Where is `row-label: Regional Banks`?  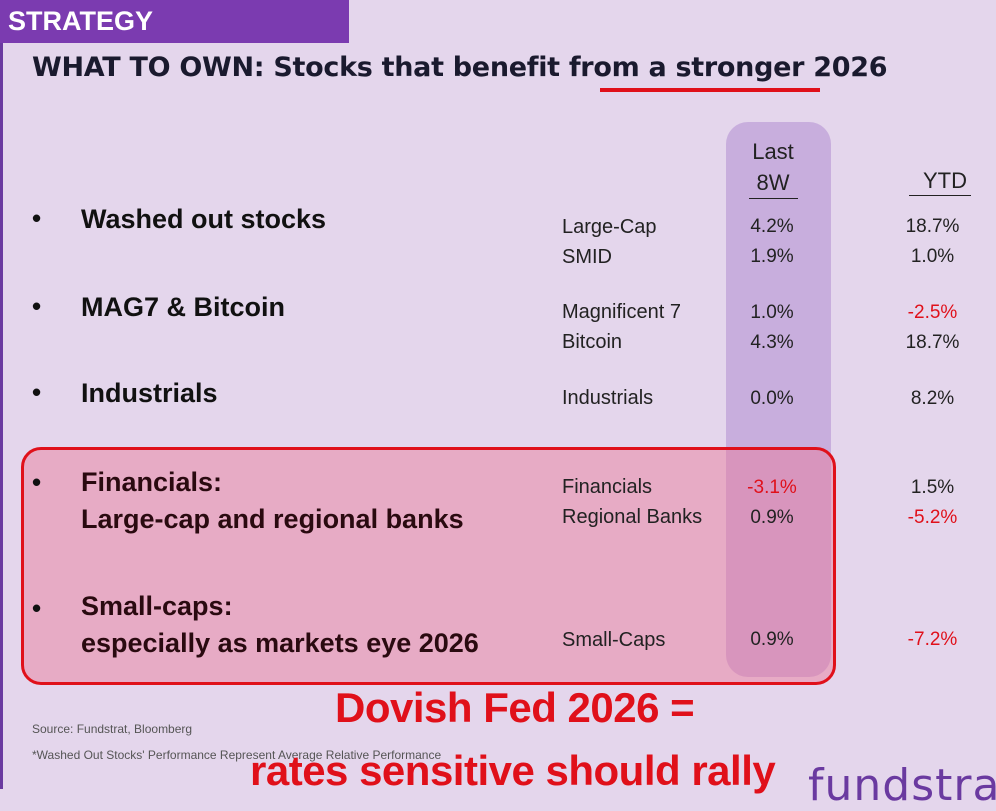 row-label: Regional Banks is located at coordinates (632, 517).